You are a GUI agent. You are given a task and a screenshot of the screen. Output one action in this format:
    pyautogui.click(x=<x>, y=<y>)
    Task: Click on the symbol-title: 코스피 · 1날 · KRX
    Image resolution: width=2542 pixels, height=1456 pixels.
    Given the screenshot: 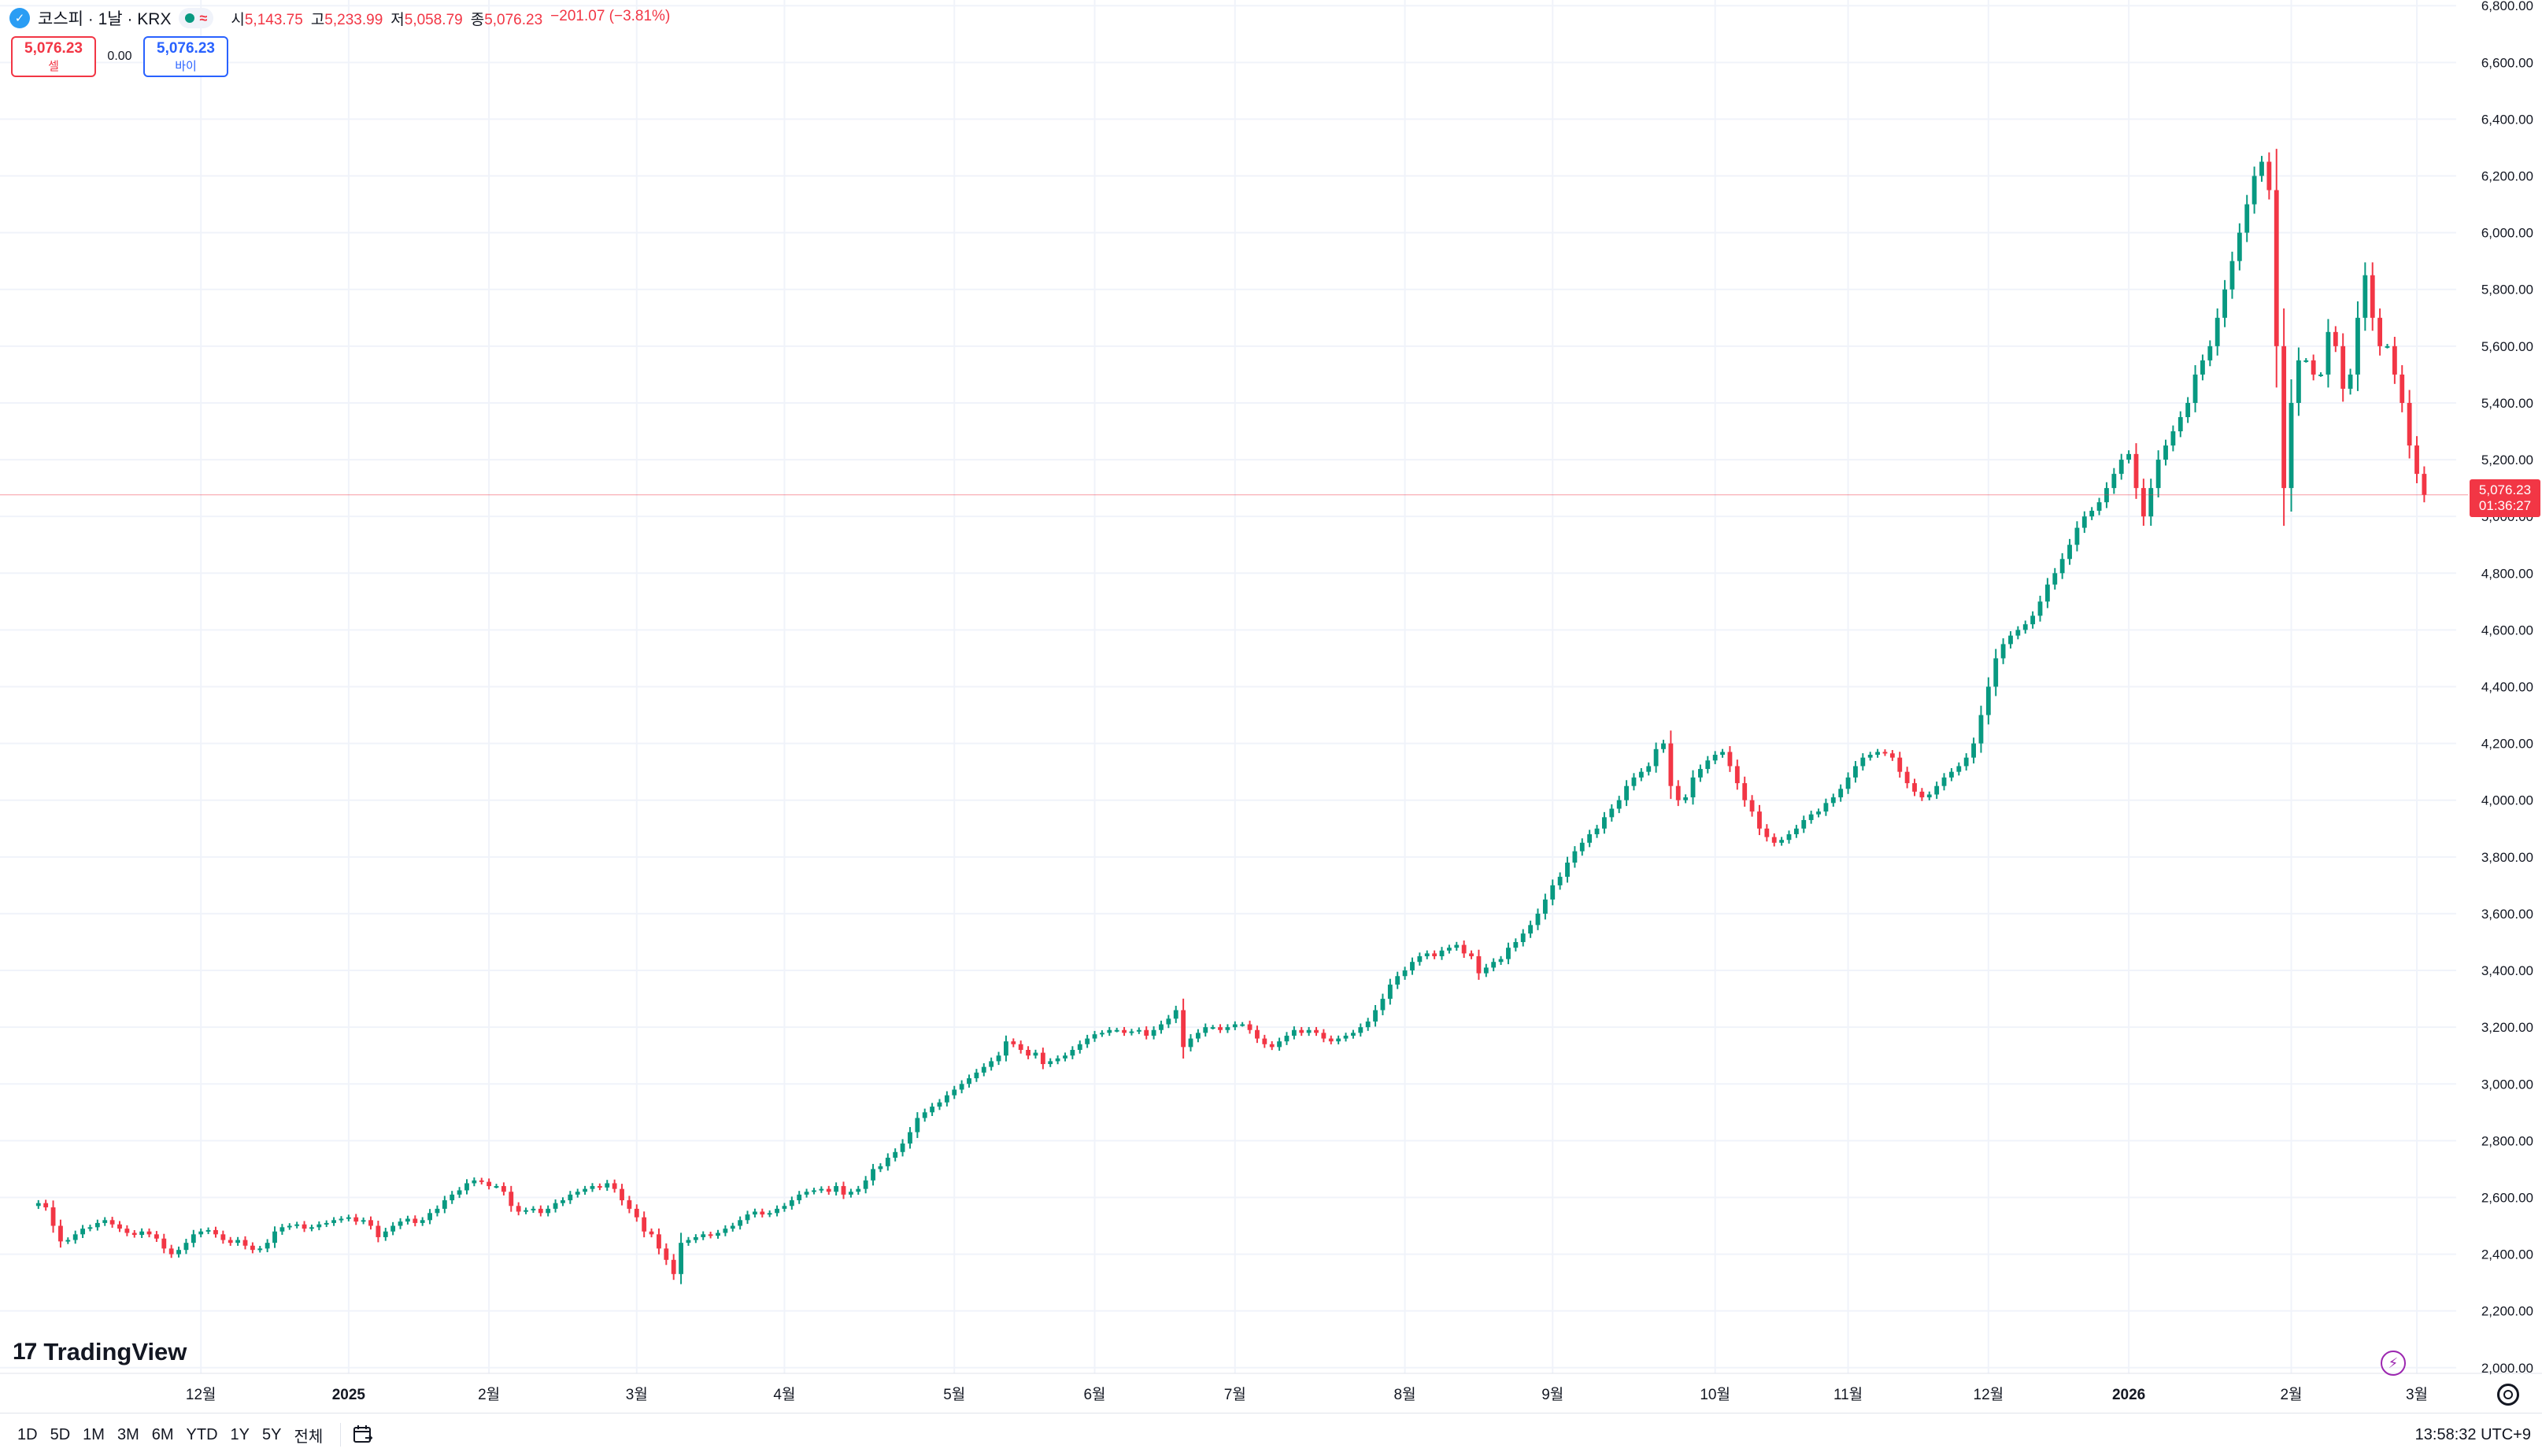 What is the action you would take?
    pyautogui.click(x=105, y=19)
    